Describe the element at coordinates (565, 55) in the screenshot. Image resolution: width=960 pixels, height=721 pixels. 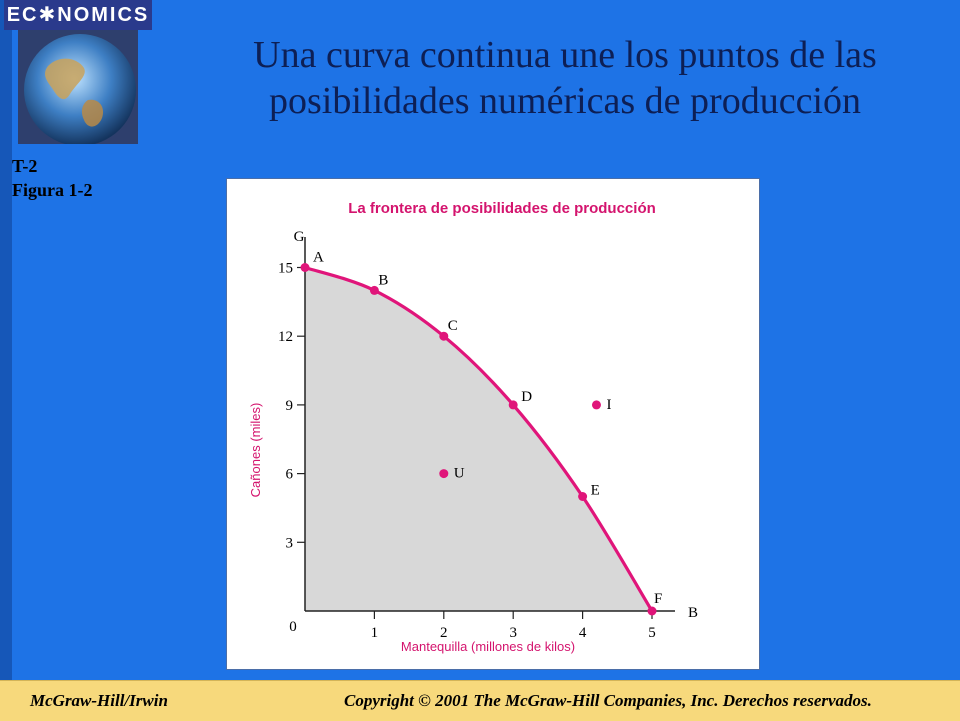
I see `title-line-1: Una curva continua une los puntos de las` at that location.